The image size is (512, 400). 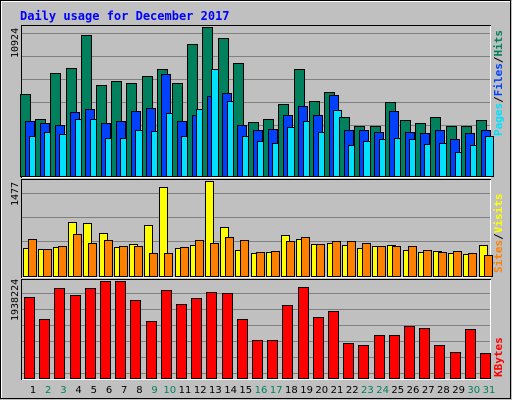 I want to click on legend-kbytes: KBytes, so click(x=498, y=357).